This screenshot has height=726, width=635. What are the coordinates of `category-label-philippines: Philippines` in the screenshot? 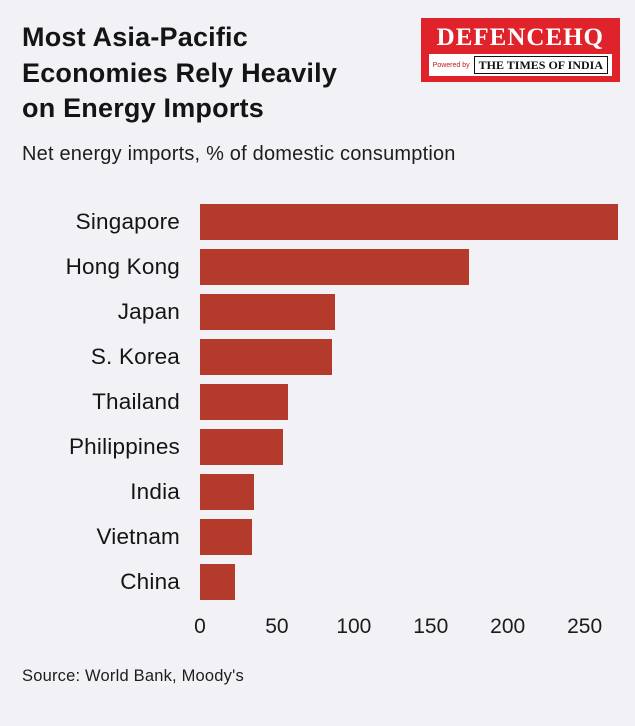 It's located at (124, 447).